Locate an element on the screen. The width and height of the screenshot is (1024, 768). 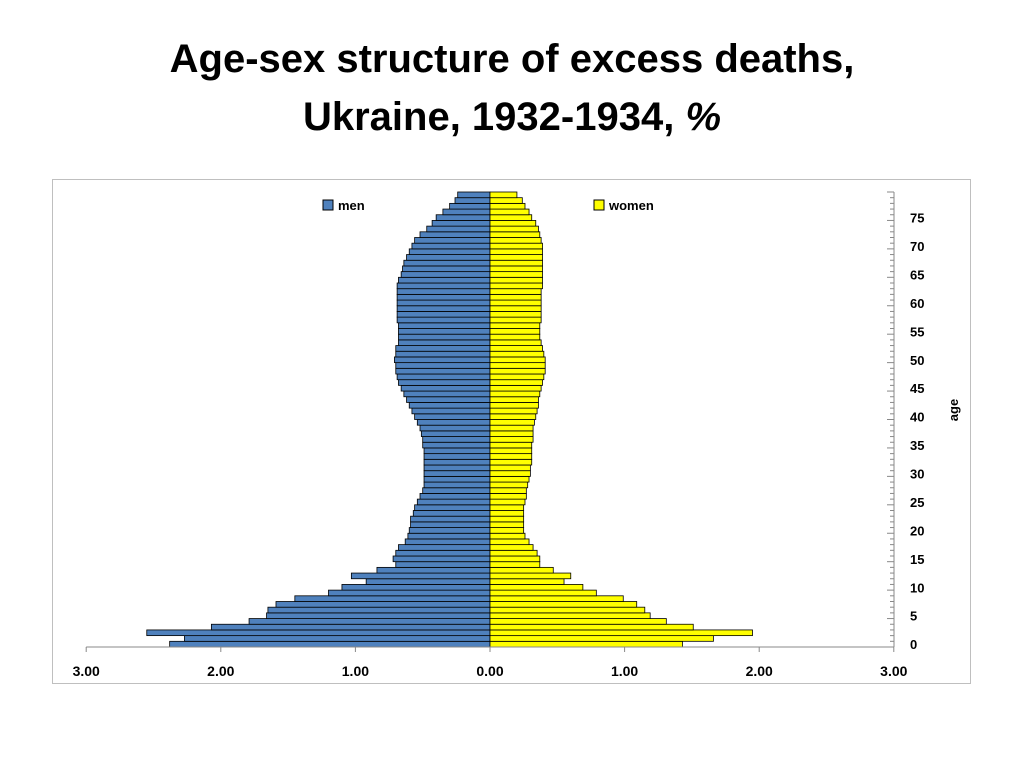
legend-swatch-women is located at coordinates (599, 205).